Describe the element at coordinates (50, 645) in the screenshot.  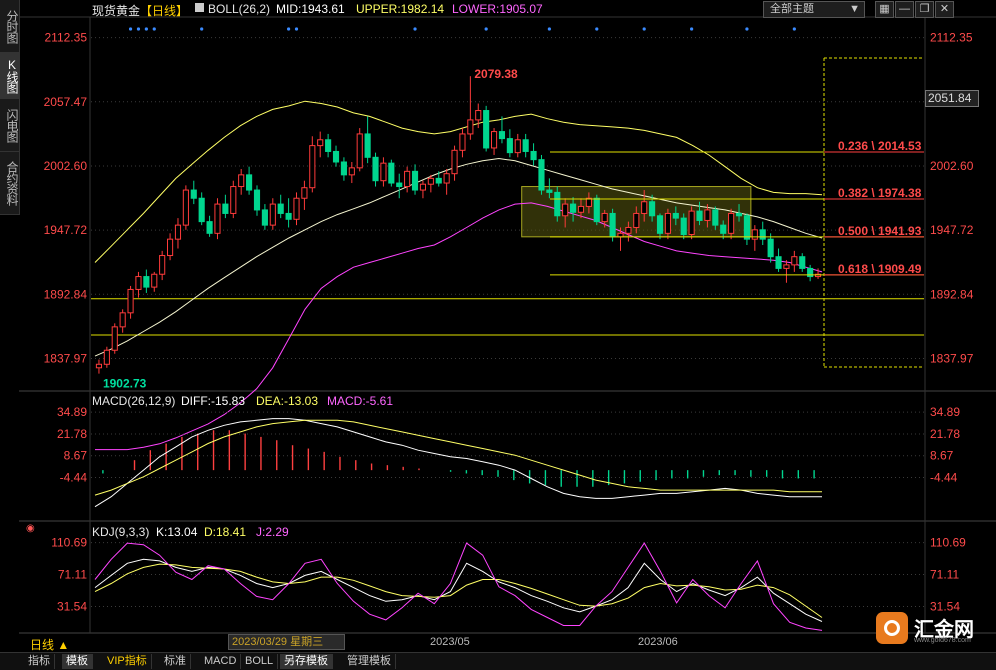
I see `period-switch-button: 日线 ▲` at that location.